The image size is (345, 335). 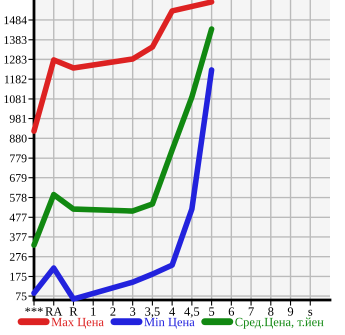 What do you see at coordinates (291, 311) in the screenshot?
I see `x-tick-label: 9` at bounding box center [291, 311].